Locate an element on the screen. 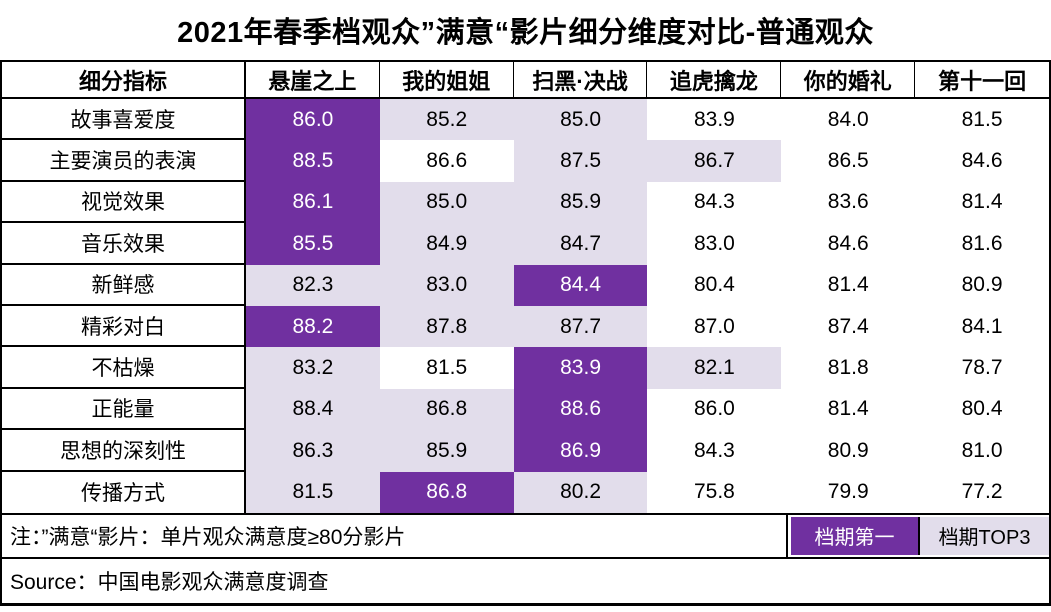 Image resolution: width=1051 pixels, height=612 pixels. movie-column-header: 我的姐姐 is located at coordinates (446, 80).